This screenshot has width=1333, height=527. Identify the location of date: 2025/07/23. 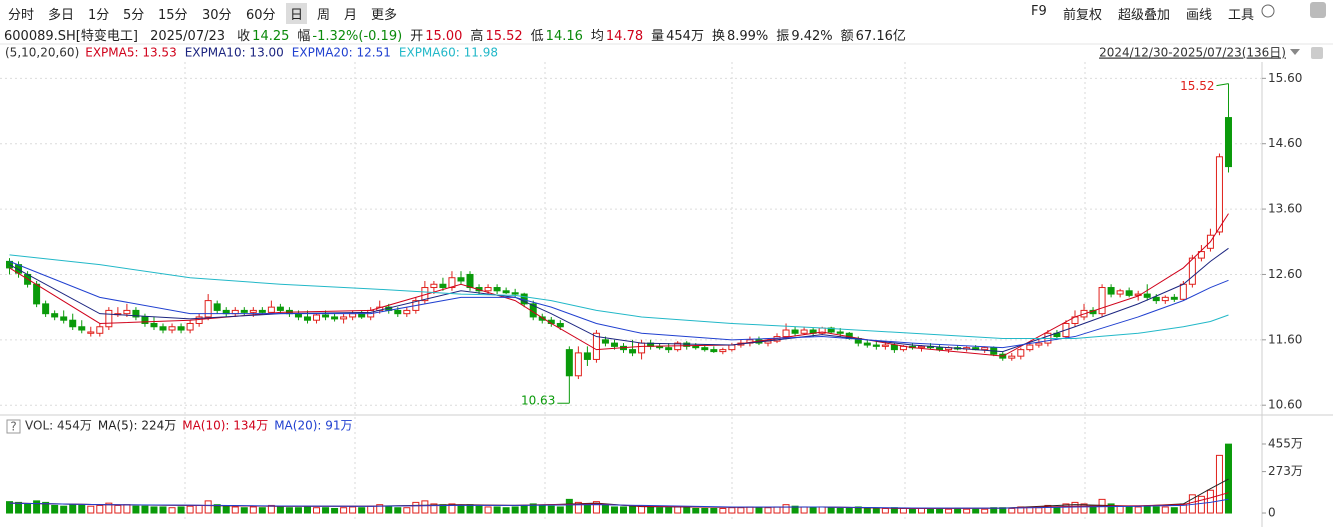
(188, 36).